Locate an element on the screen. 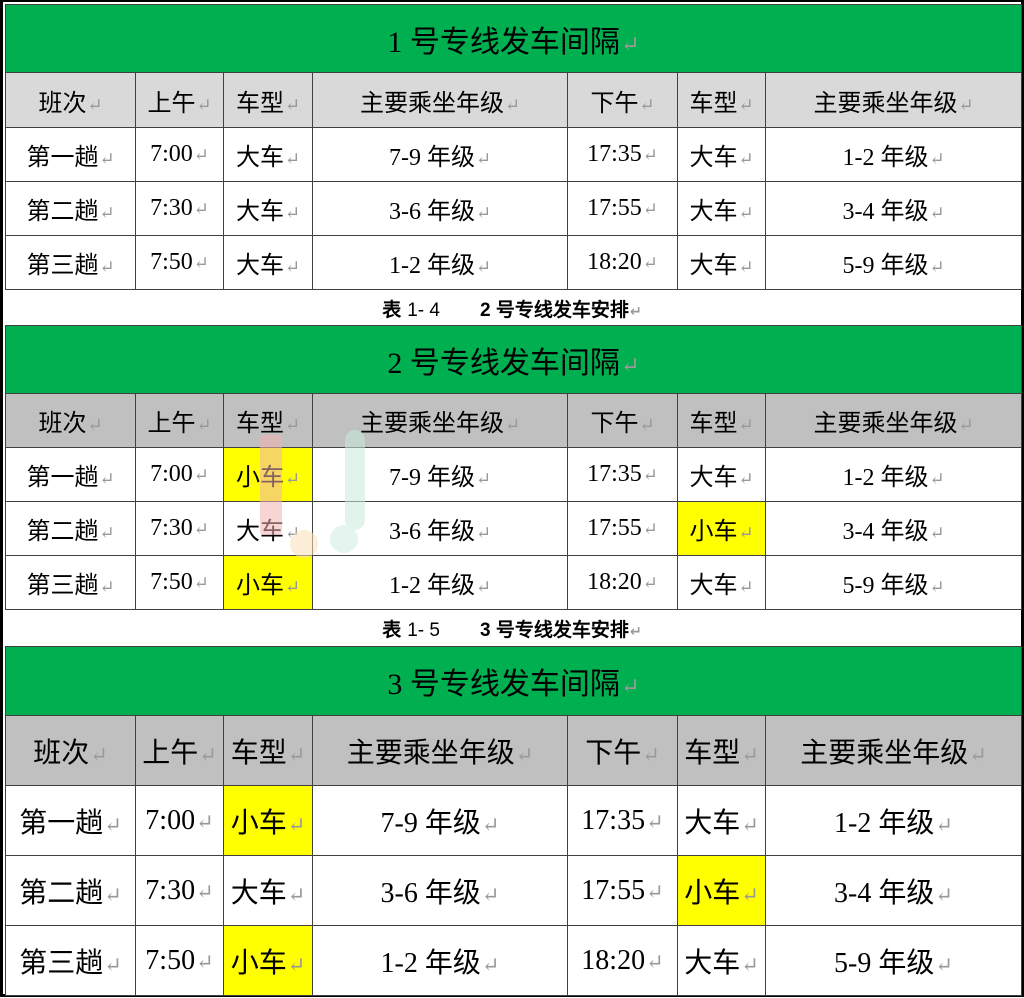 This screenshot has width=1024, height=998. table-cell: 第一趟 is located at coordinates (70, 820).